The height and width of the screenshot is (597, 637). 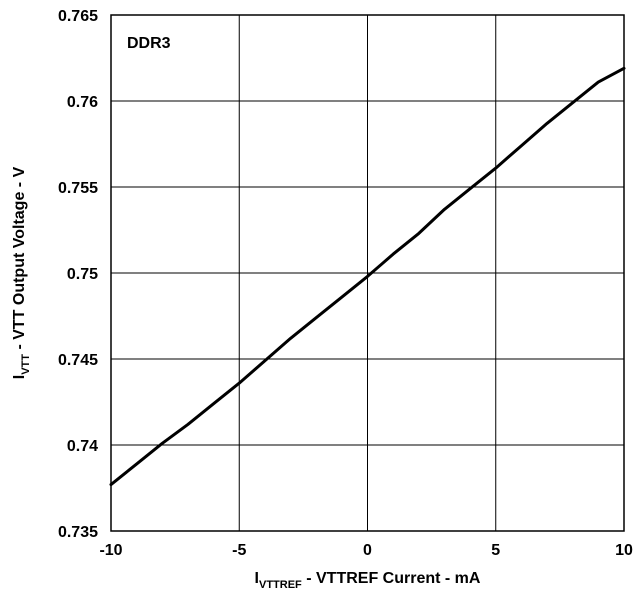 I want to click on x-axis-title-suffix: - VTTREF Current - mA, so click(x=391, y=578).